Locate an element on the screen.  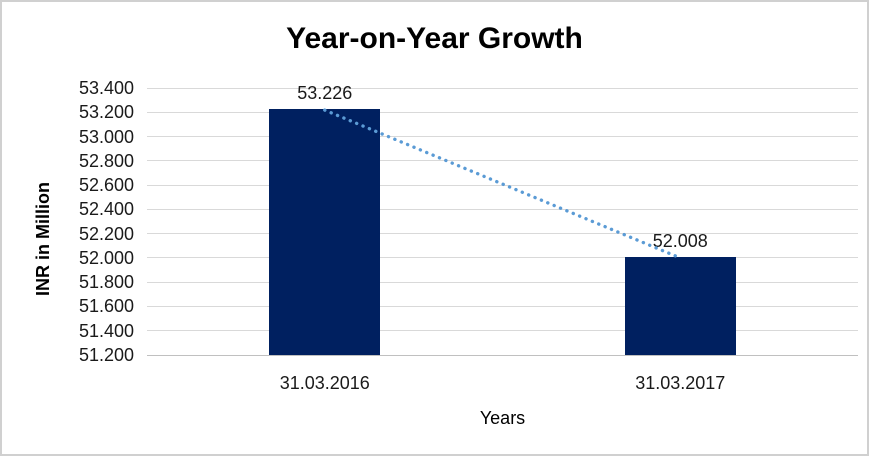
y-axis-tick-label: 52.400 is located at coordinates (106, 209).